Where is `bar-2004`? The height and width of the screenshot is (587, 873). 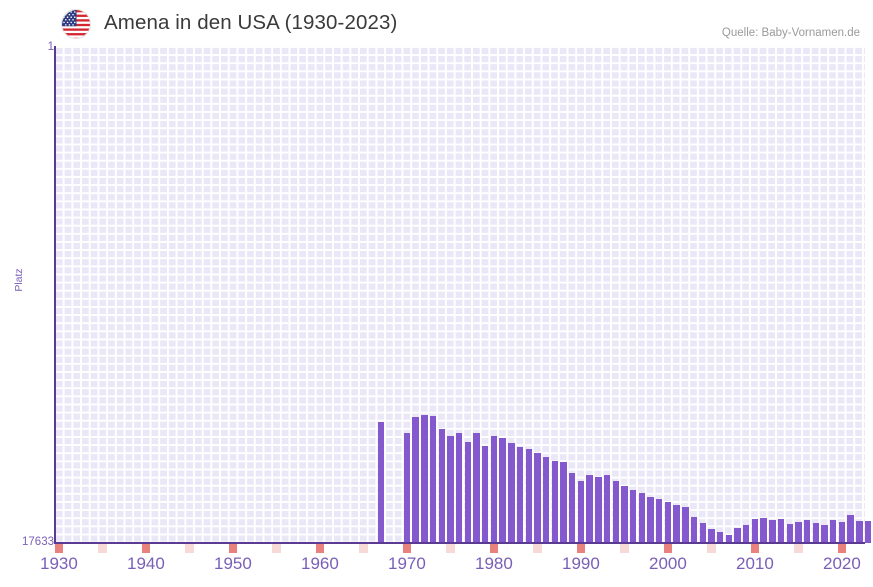 bar-2004 is located at coordinates (702, 533).